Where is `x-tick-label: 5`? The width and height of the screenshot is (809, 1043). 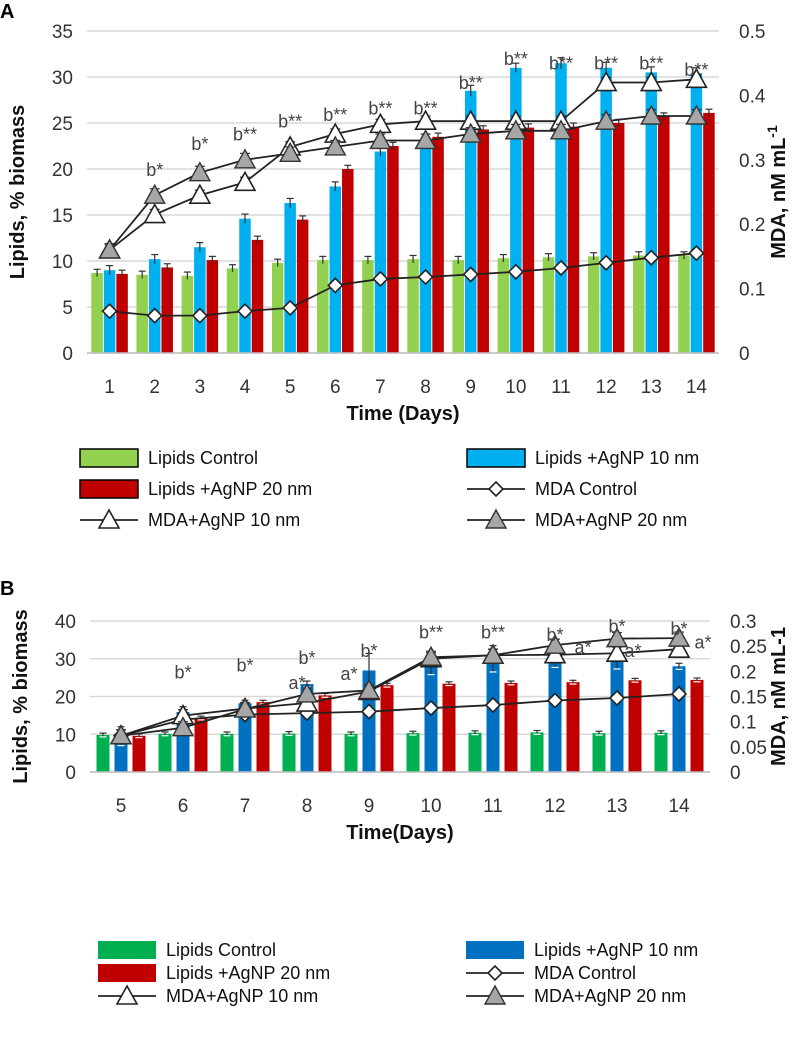
x-tick-label: 5 is located at coordinates (121, 806).